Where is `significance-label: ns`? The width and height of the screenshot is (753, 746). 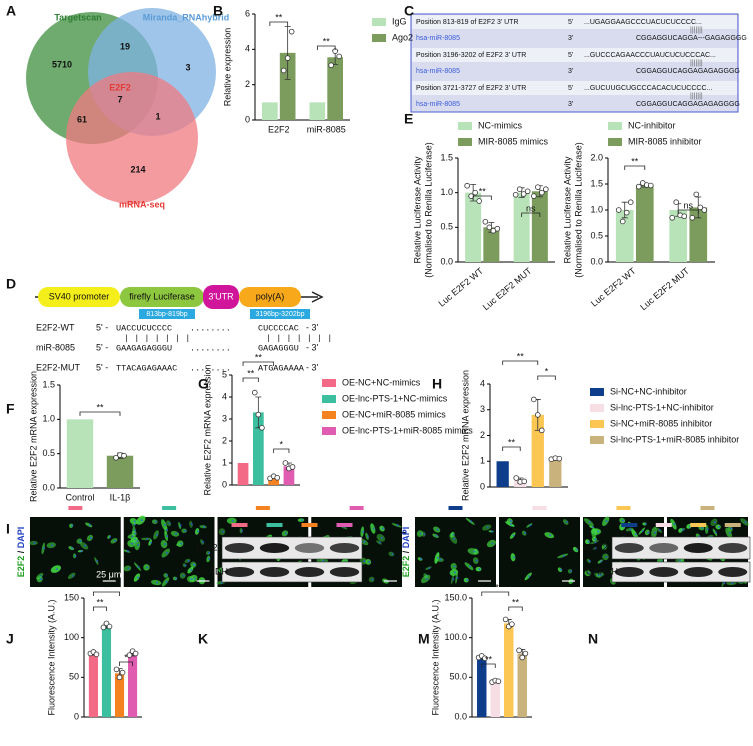 significance-label: ns is located at coordinates (531, 208).